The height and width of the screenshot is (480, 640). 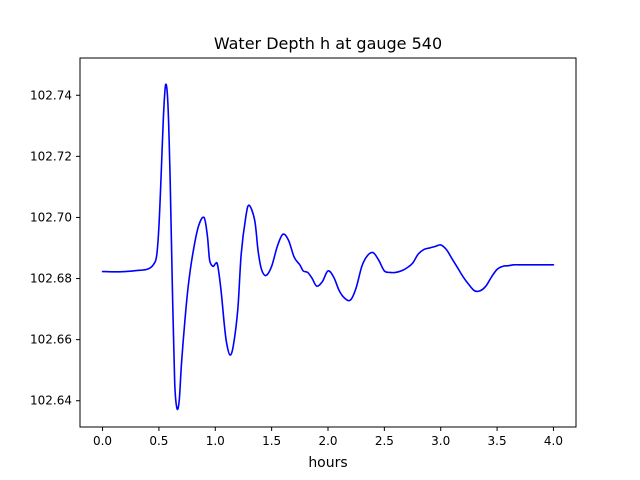 I want to click on x-tick-label: 3.0, so click(x=440, y=441).